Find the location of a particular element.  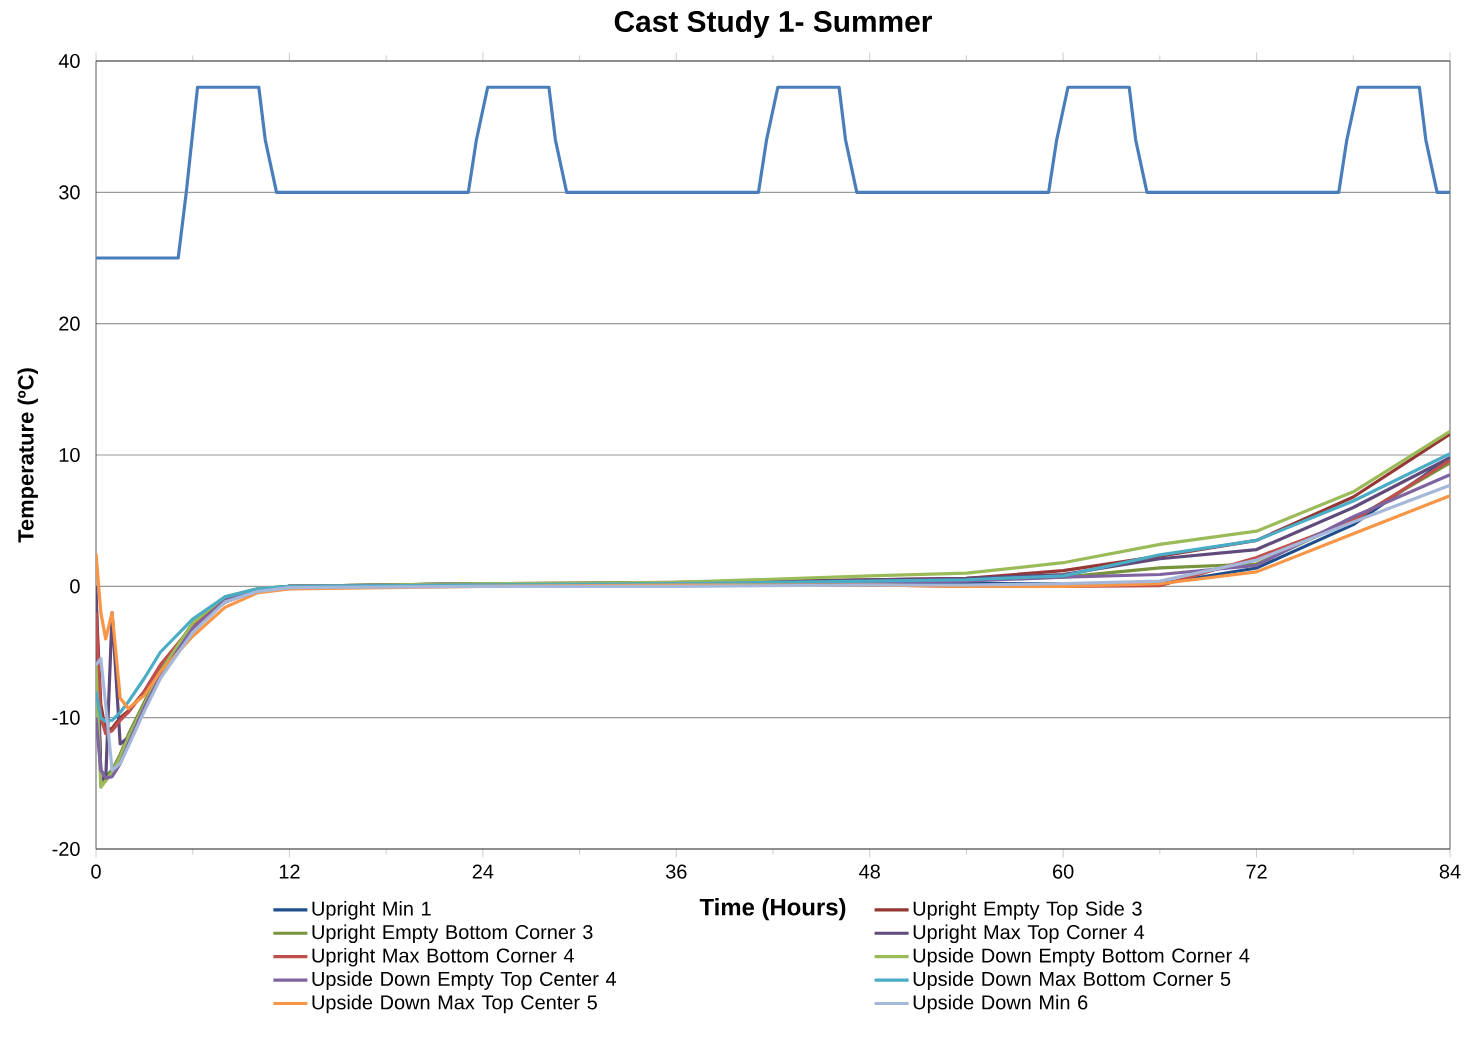

x-tick-label: 24 is located at coordinates (483, 871).